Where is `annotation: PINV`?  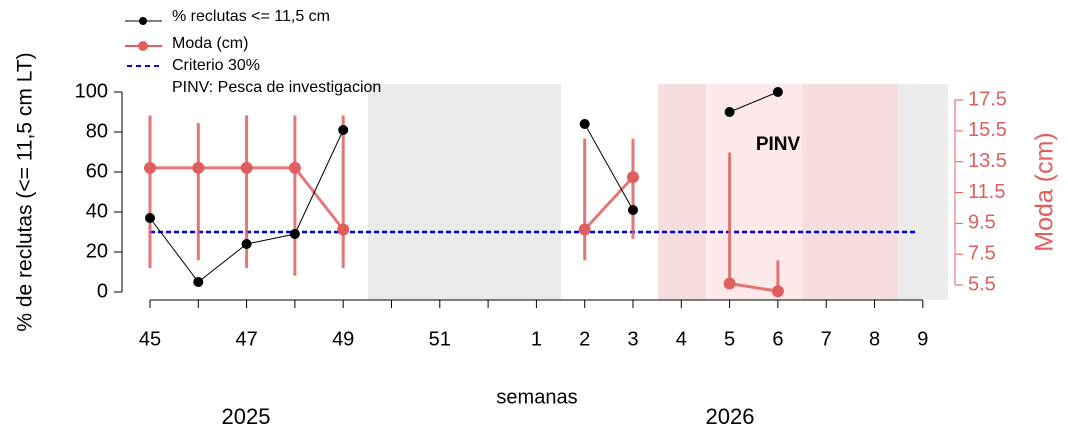 annotation: PINV is located at coordinates (778, 144).